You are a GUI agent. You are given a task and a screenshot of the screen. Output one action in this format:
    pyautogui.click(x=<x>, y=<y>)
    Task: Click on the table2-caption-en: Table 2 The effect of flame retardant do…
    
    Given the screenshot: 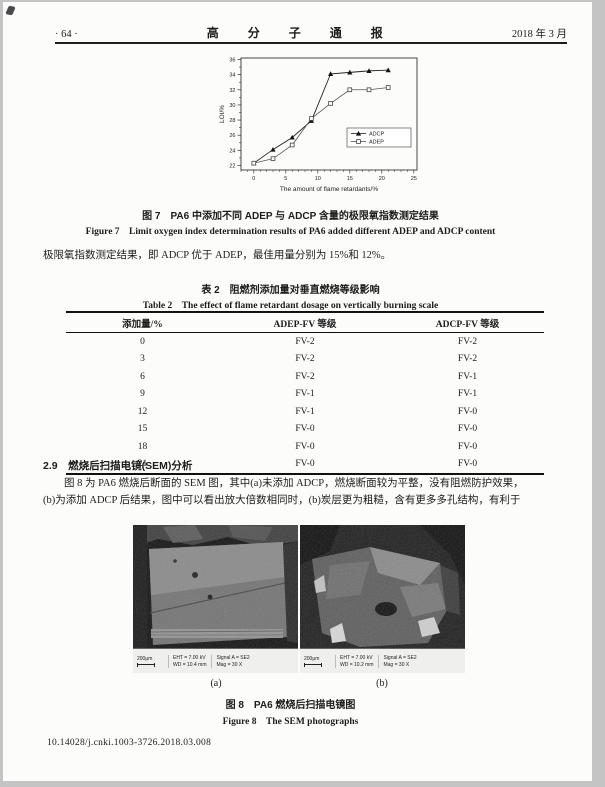 What is the action you would take?
    pyautogui.click(x=290, y=306)
    